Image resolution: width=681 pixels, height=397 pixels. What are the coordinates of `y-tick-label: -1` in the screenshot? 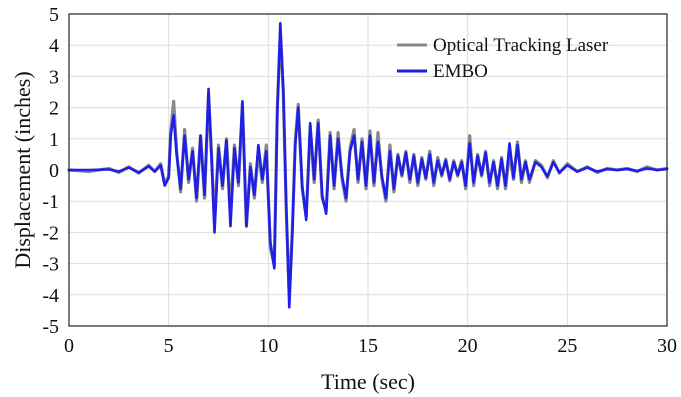 It's located at (50, 202).